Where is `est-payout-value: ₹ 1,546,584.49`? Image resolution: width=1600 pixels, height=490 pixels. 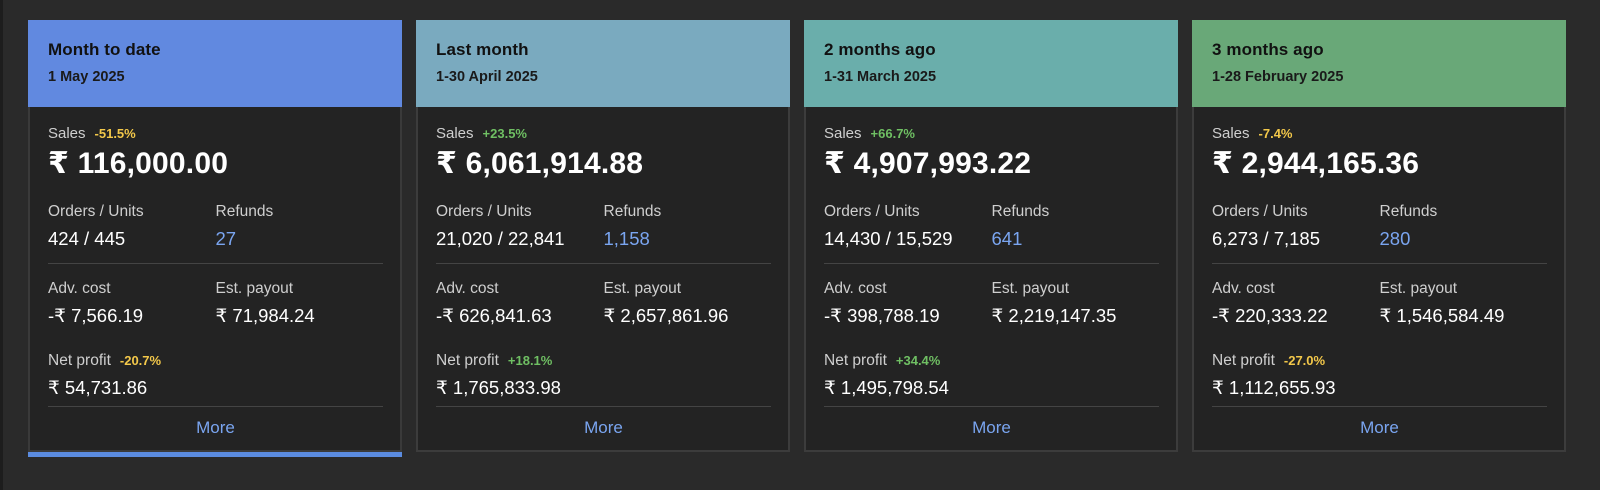 est-payout-value: ₹ 1,546,584.49 is located at coordinates (1442, 315).